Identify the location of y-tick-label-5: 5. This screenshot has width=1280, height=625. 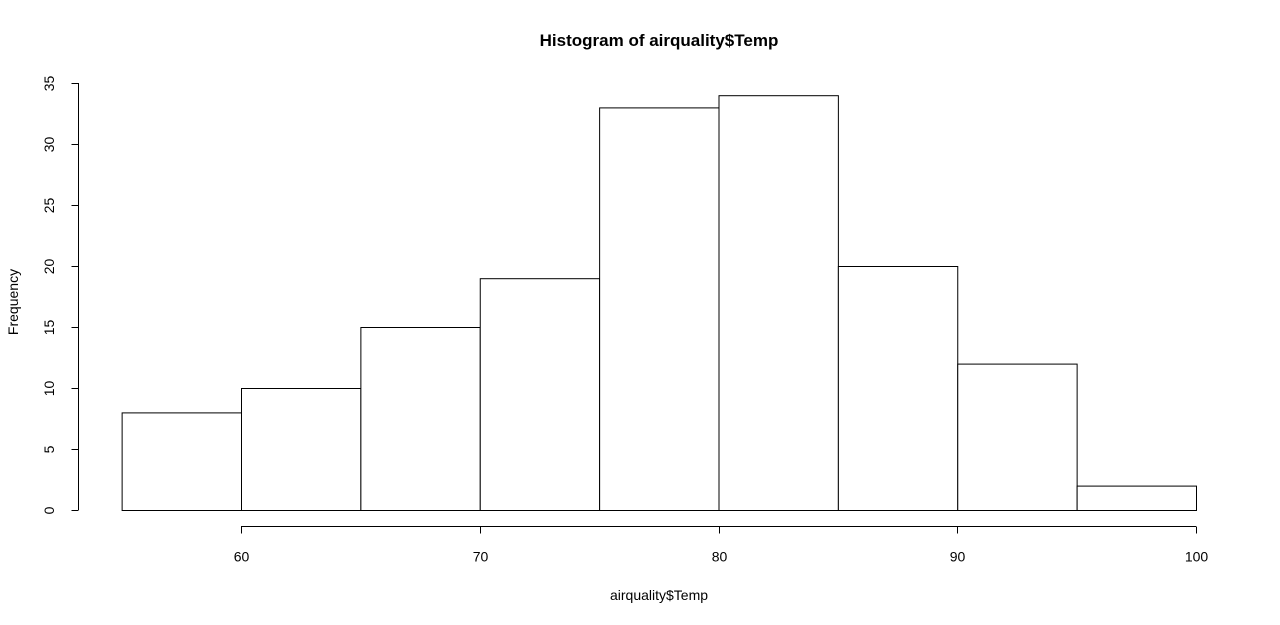
(49, 449).